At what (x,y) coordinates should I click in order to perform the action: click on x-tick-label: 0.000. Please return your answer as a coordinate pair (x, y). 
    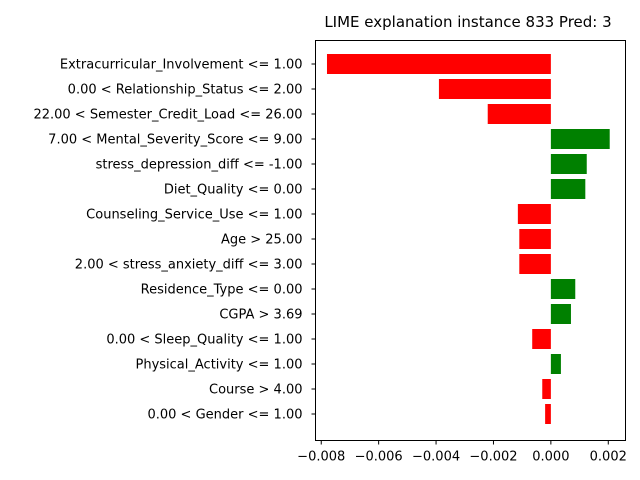
    Looking at the image, I should click on (550, 457).